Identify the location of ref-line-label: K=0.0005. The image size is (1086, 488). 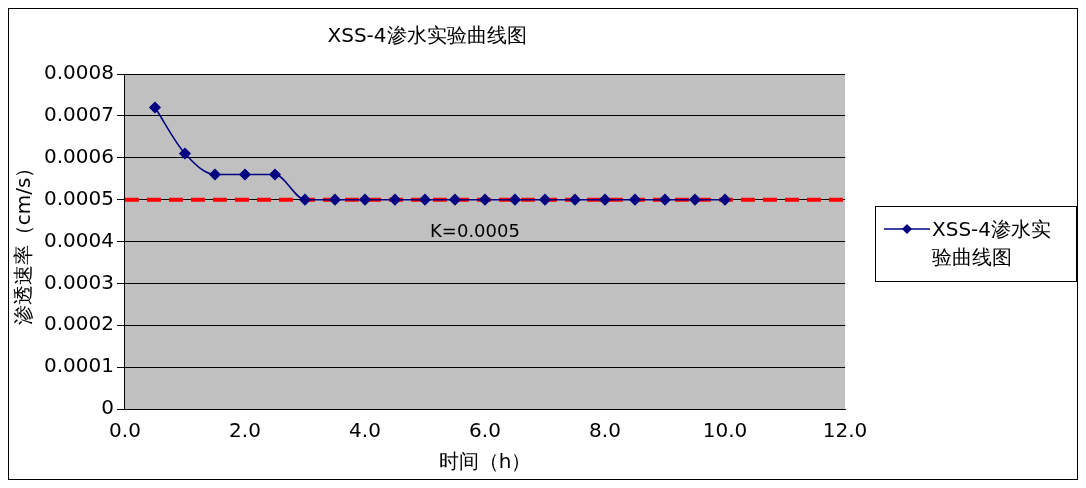
(475, 231).